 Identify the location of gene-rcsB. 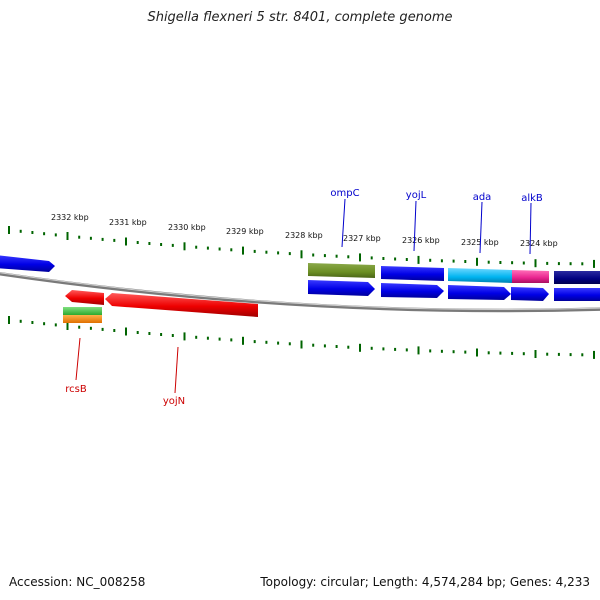
(84, 297).